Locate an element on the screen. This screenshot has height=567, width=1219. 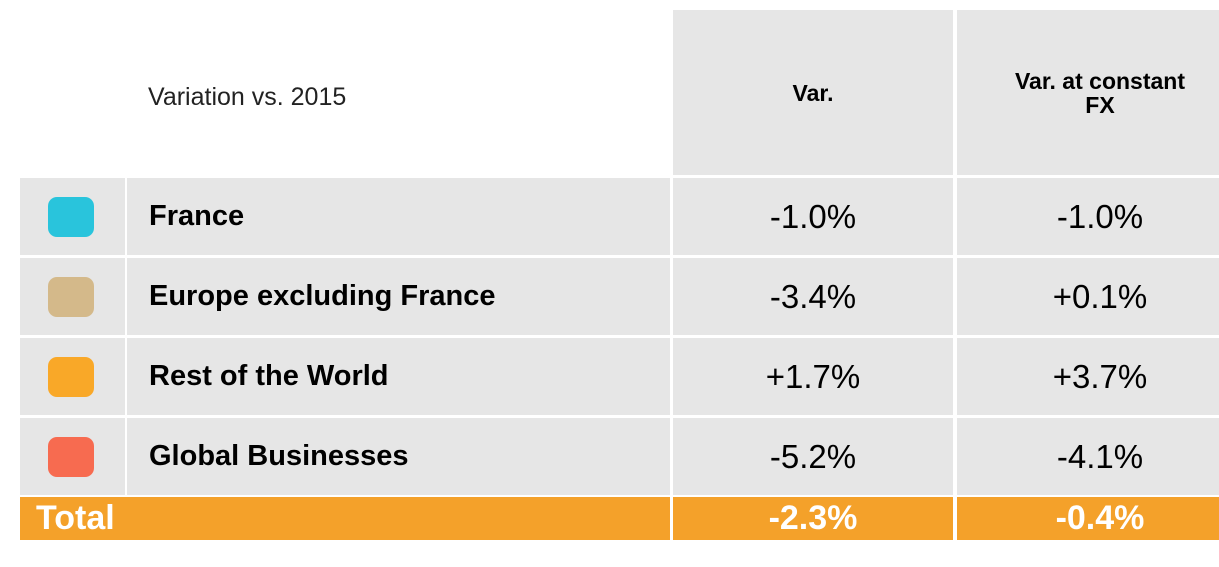
row-name: Europe excluding France is located at coordinates (398, 296).